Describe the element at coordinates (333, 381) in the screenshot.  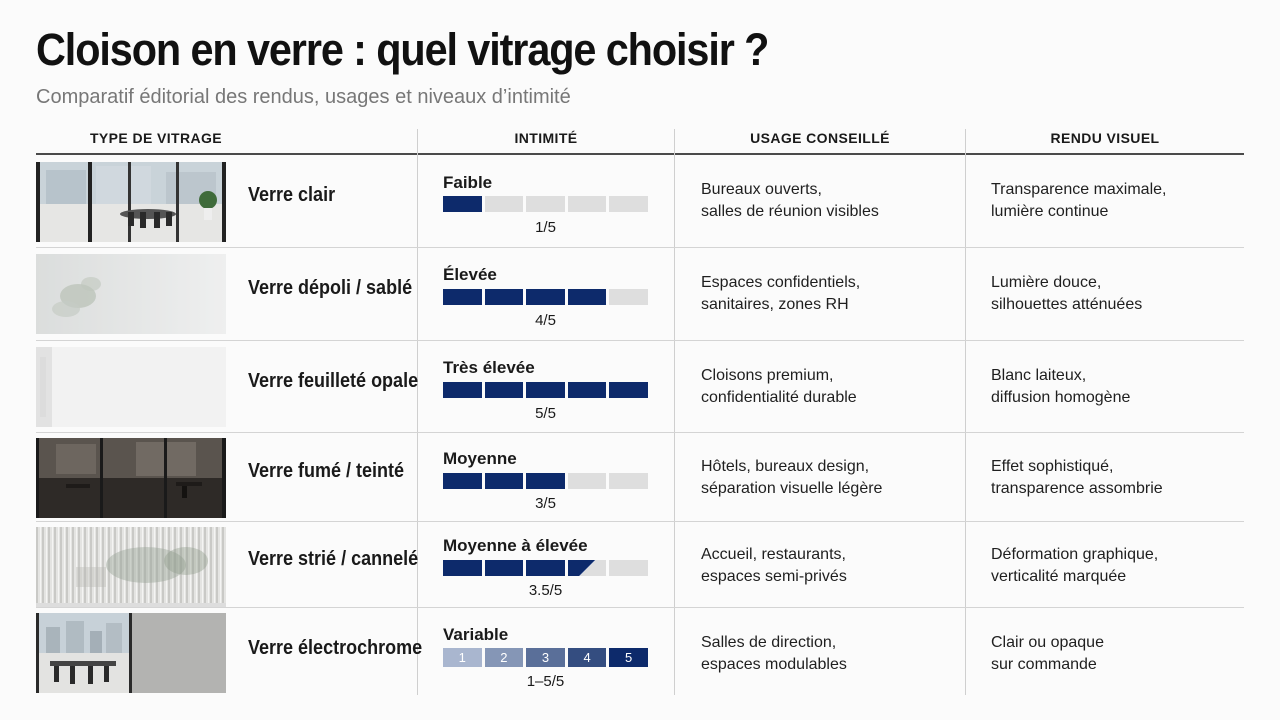
I see `glass-type-name: Verre feuilleté opale` at that location.